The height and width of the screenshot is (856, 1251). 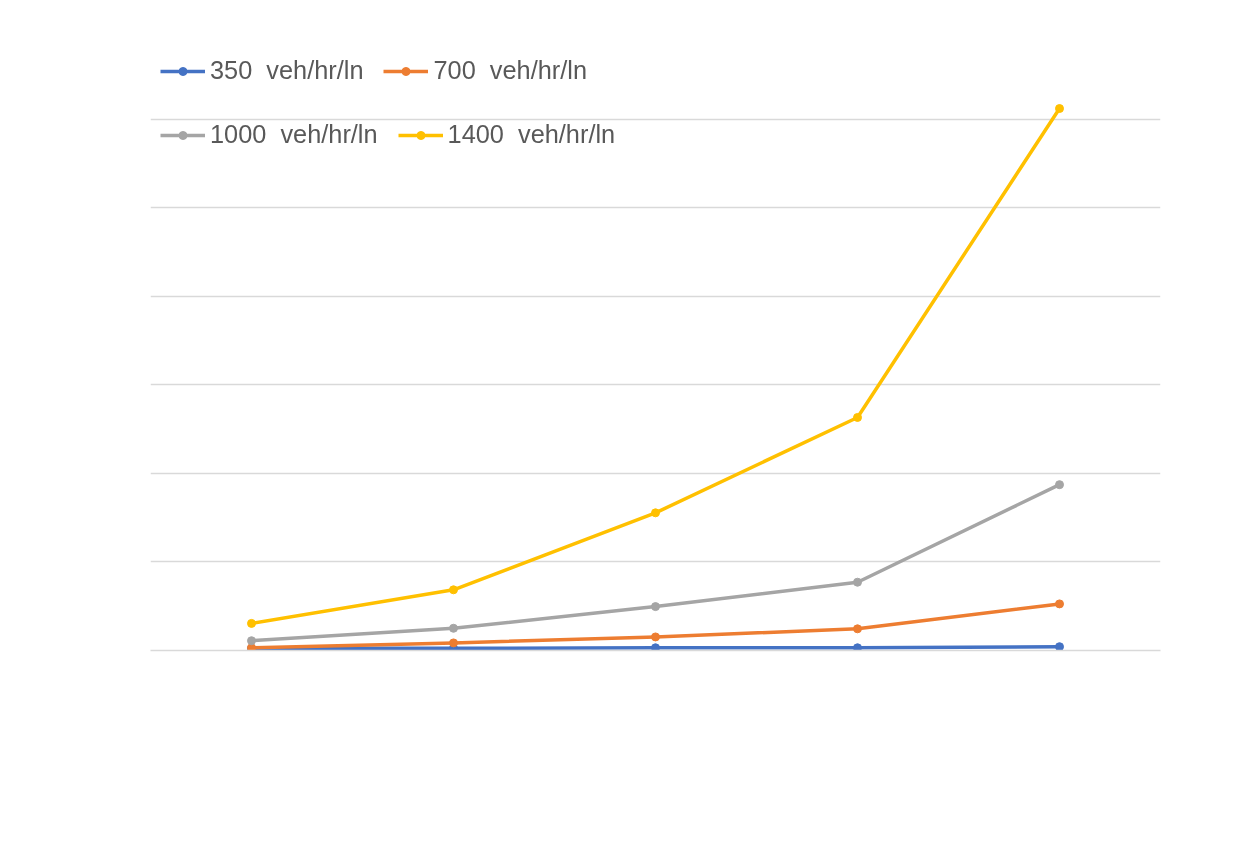 What do you see at coordinates (531, 134) in the screenshot?
I see `legend-label: 1400 veh/hr/ln` at bounding box center [531, 134].